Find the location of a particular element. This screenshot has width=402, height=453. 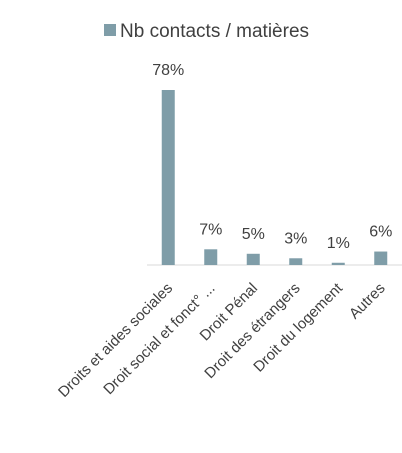

data-label-2: 5% is located at coordinates (253, 234).